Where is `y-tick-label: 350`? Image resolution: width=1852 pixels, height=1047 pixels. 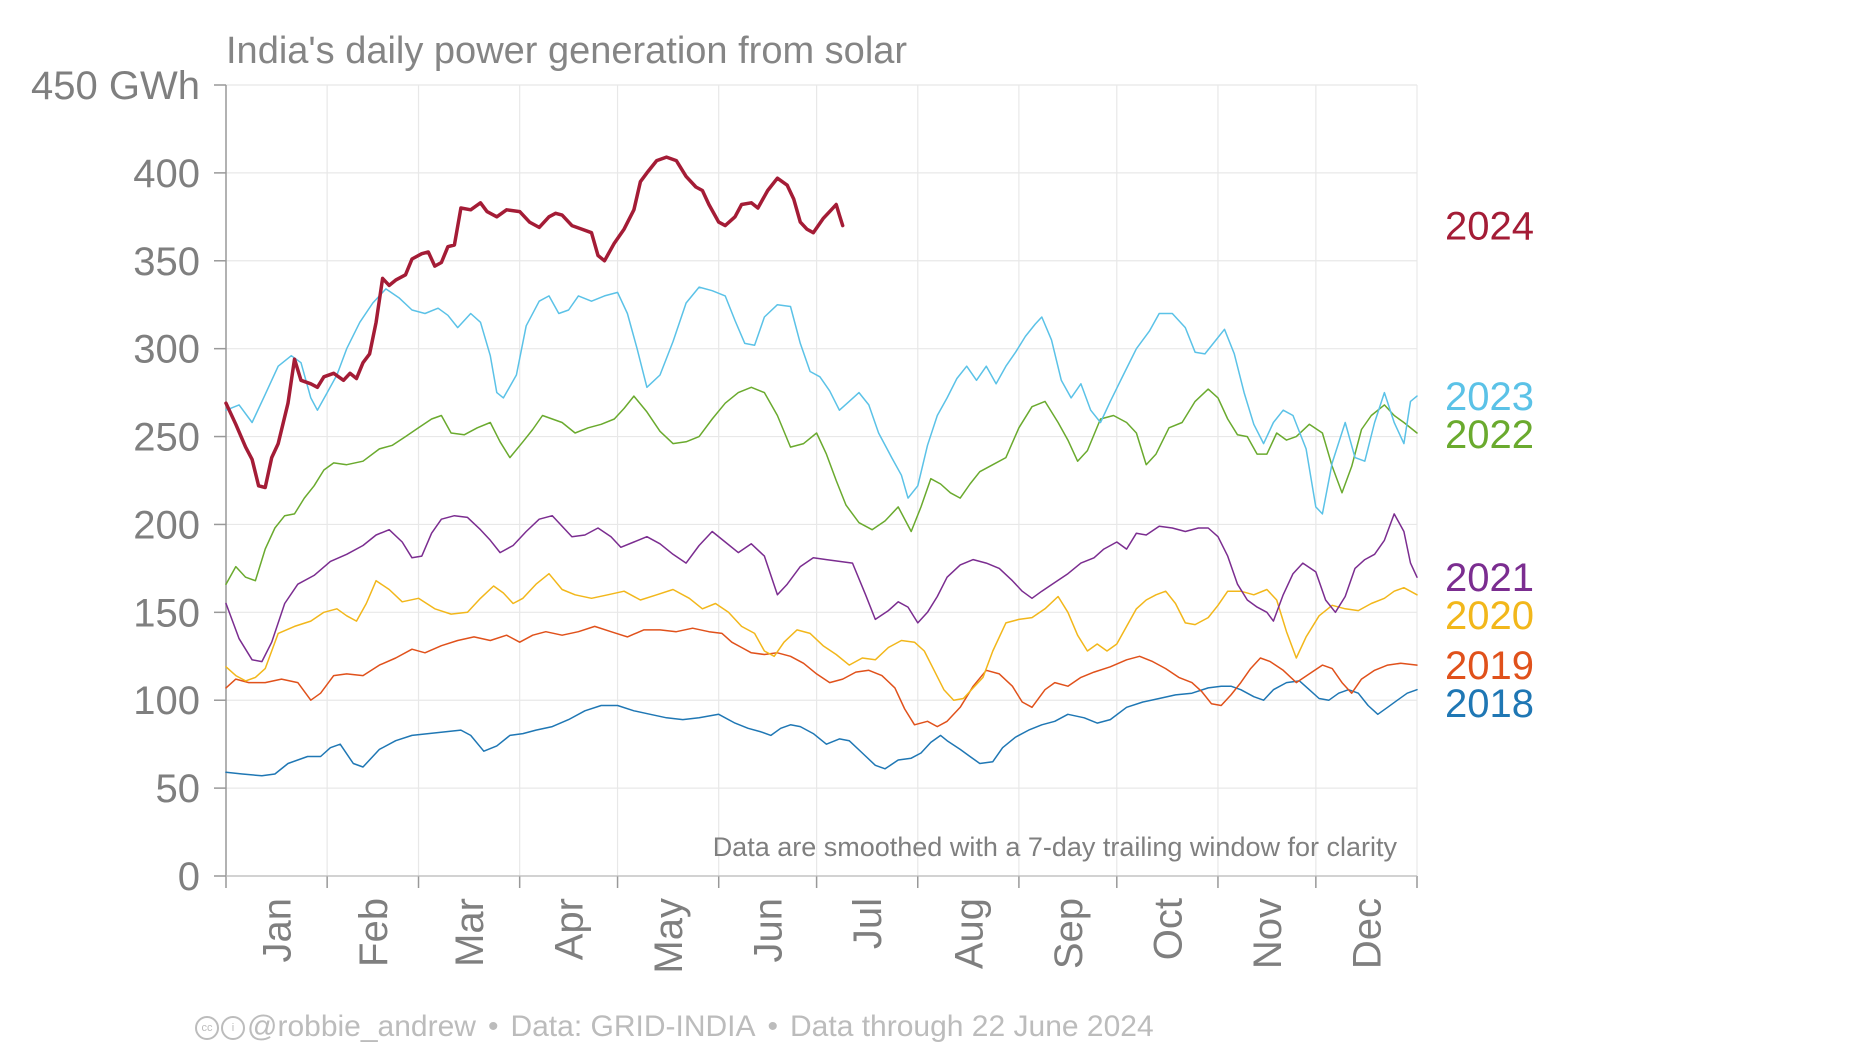
y-tick-label: 350 is located at coordinates (166, 262).